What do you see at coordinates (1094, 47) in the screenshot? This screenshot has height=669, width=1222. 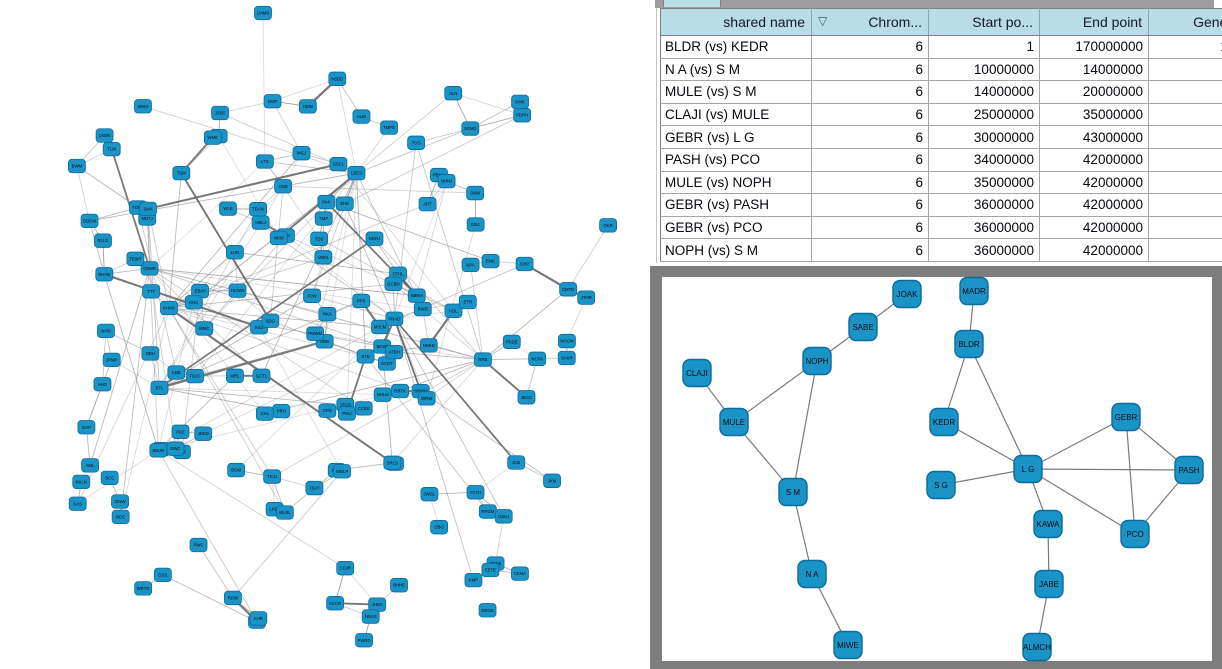 I see `table-cell: 170000000` at bounding box center [1094, 47].